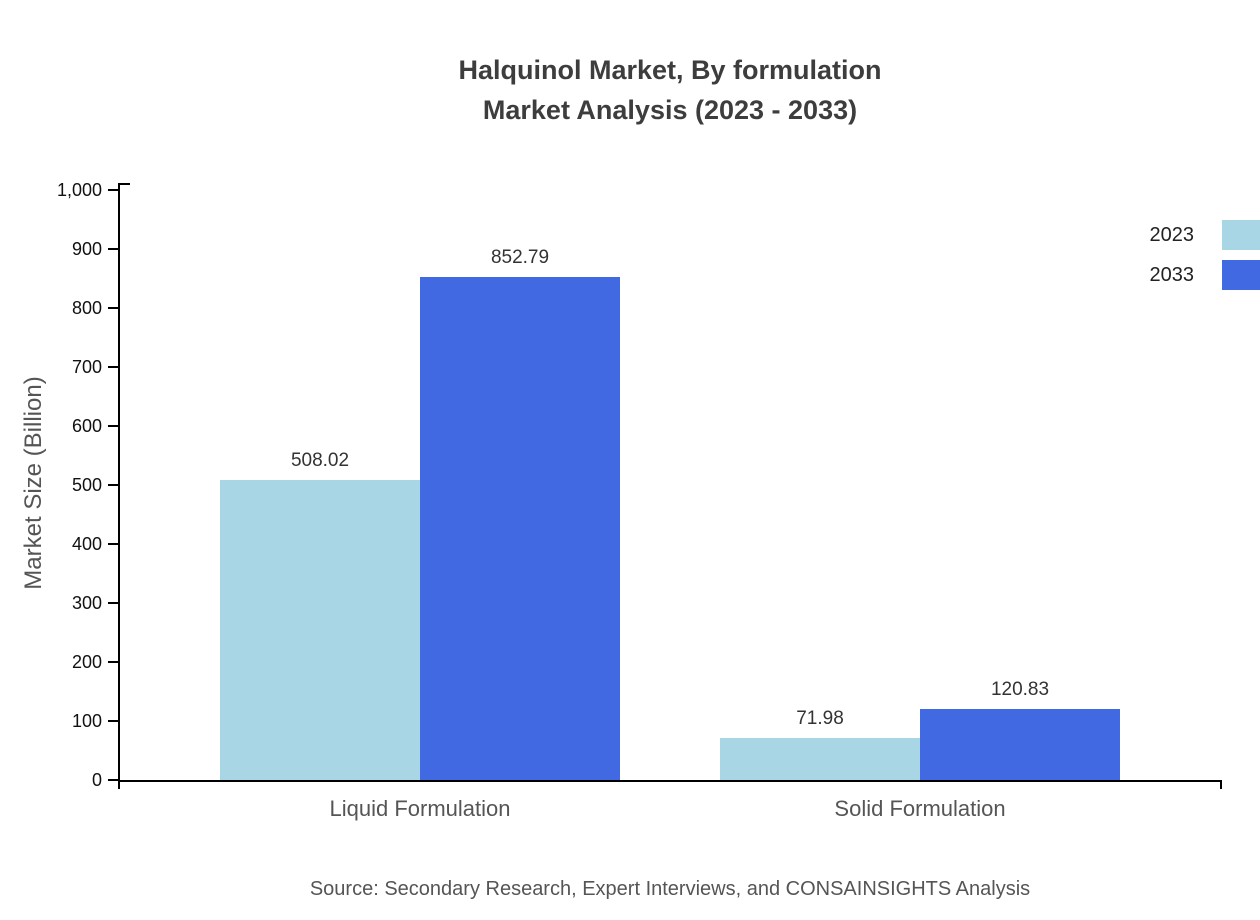 This screenshot has height=920, width=1260. Describe the element at coordinates (1172, 274) in the screenshot. I see `legend-label-2033: 2033` at that location.